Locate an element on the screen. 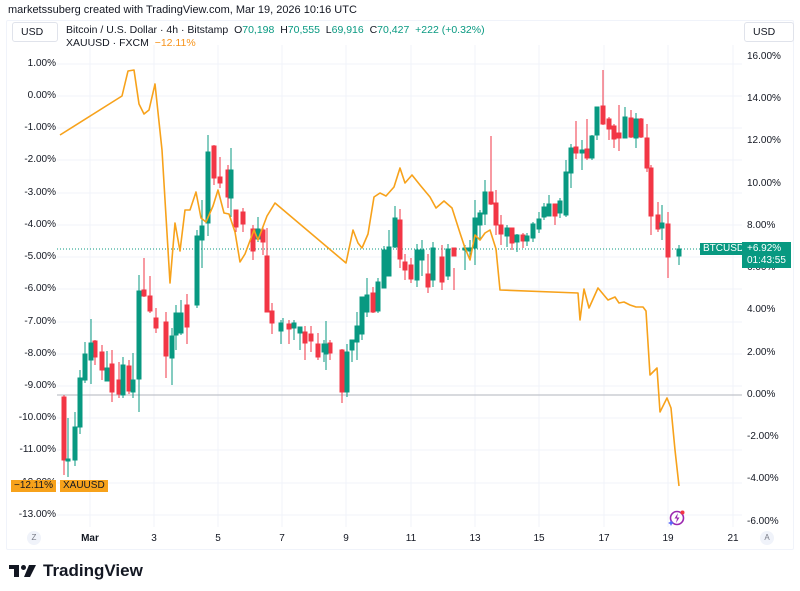 This screenshot has height=591, width=800. btc-value-tag: +6.92% 01:43:55 is located at coordinates (766, 255).